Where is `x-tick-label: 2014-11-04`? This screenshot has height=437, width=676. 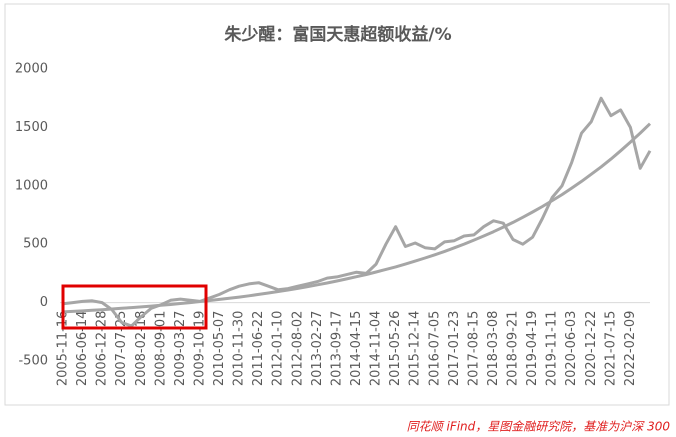
x-tick-label: 2014-11-04 is located at coordinates (376, 349).